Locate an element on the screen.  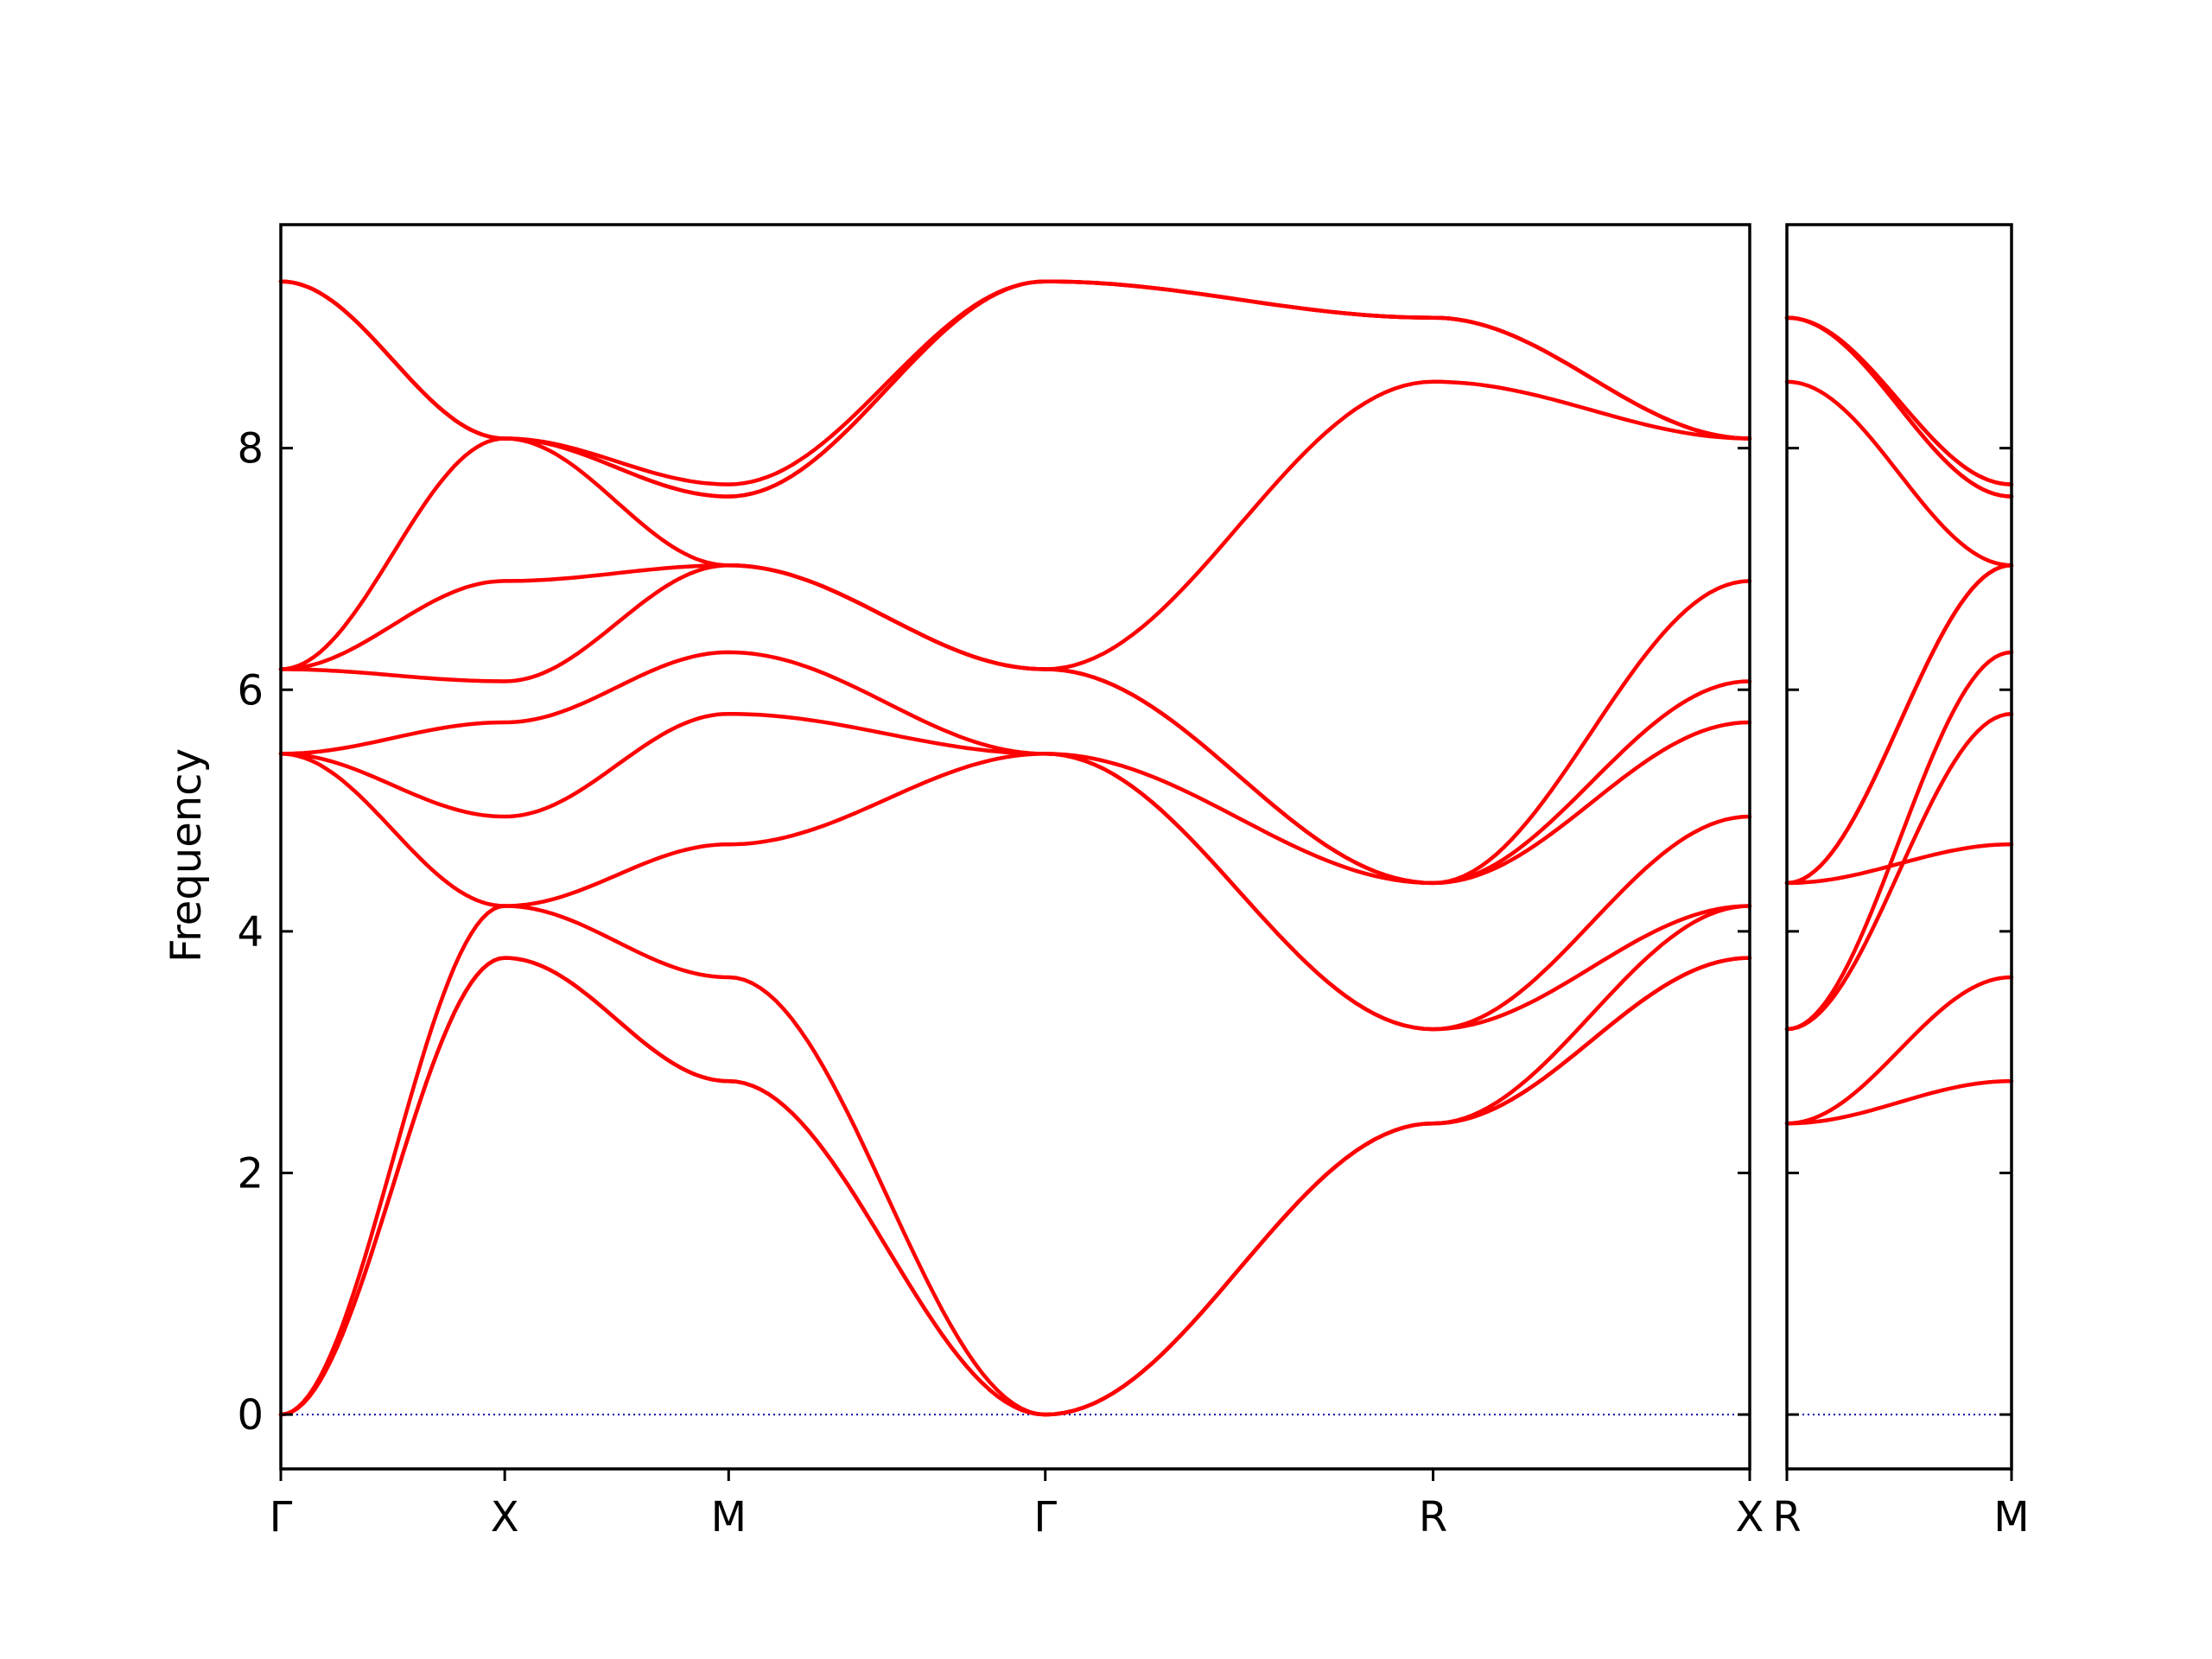
y-tick-label: 6 is located at coordinates (250, 690).